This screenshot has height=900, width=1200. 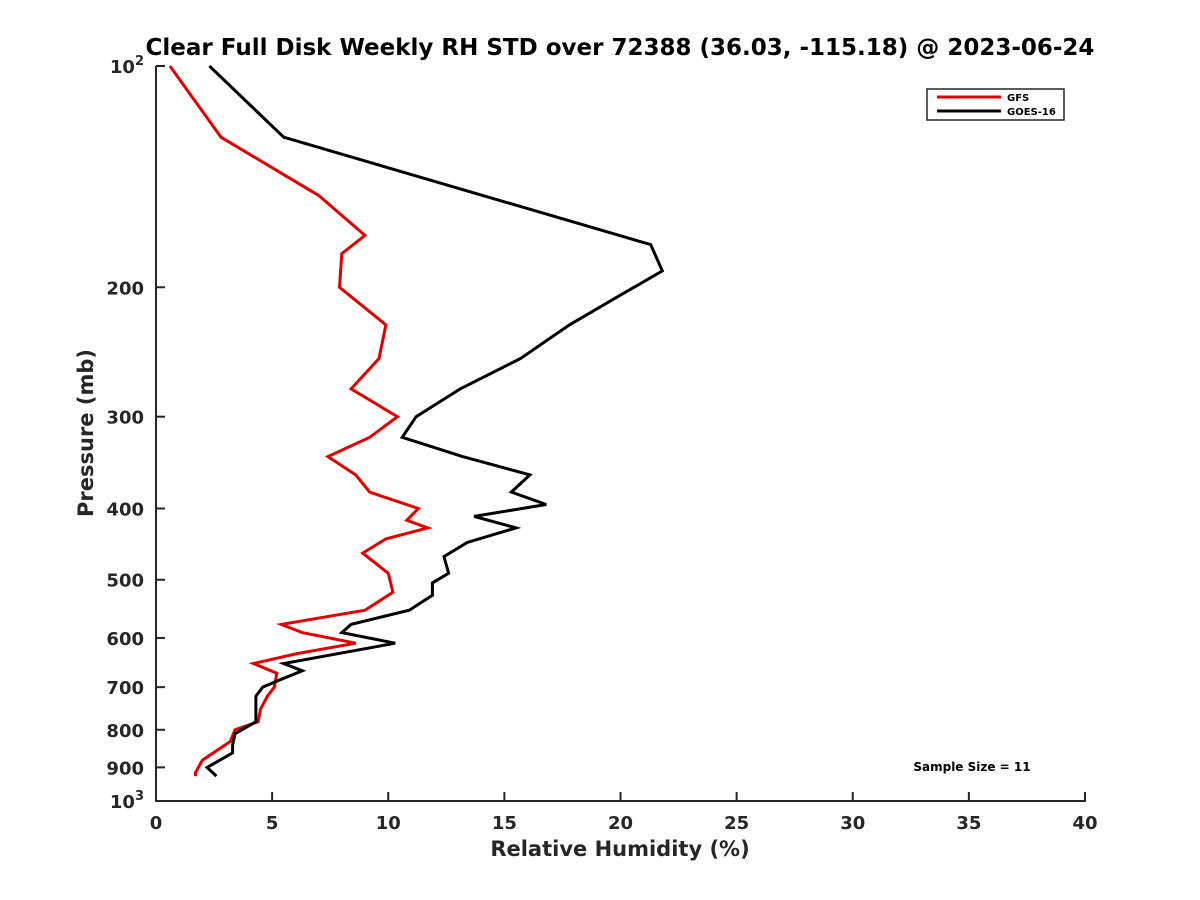 What do you see at coordinates (125, 288) in the screenshot?
I see `y-tick-label: 200` at bounding box center [125, 288].